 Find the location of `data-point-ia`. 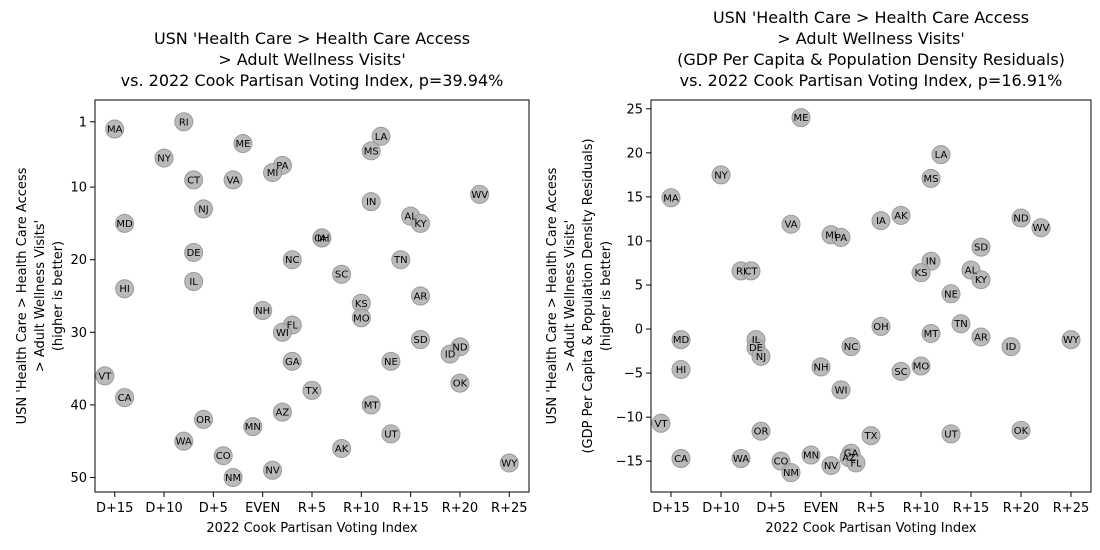

data-point-ia is located at coordinates (322, 238).